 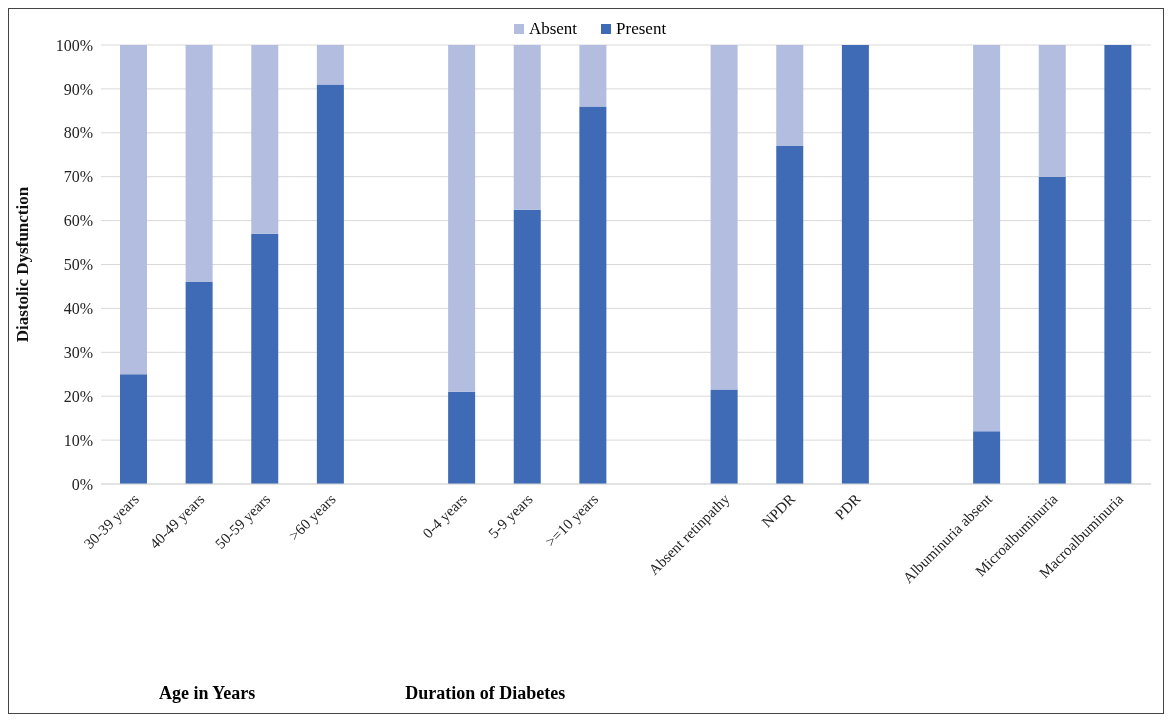 I want to click on y-tick-label: 50%, so click(x=78, y=265).